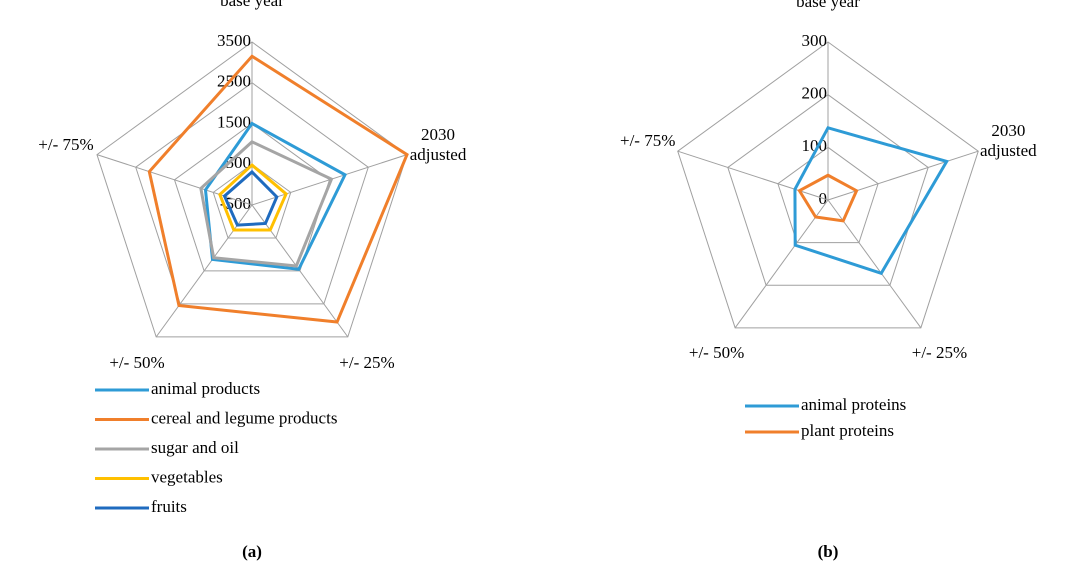 The width and height of the screenshot is (1067, 583). I want to click on r-tick-label: 200, so click(815, 93).